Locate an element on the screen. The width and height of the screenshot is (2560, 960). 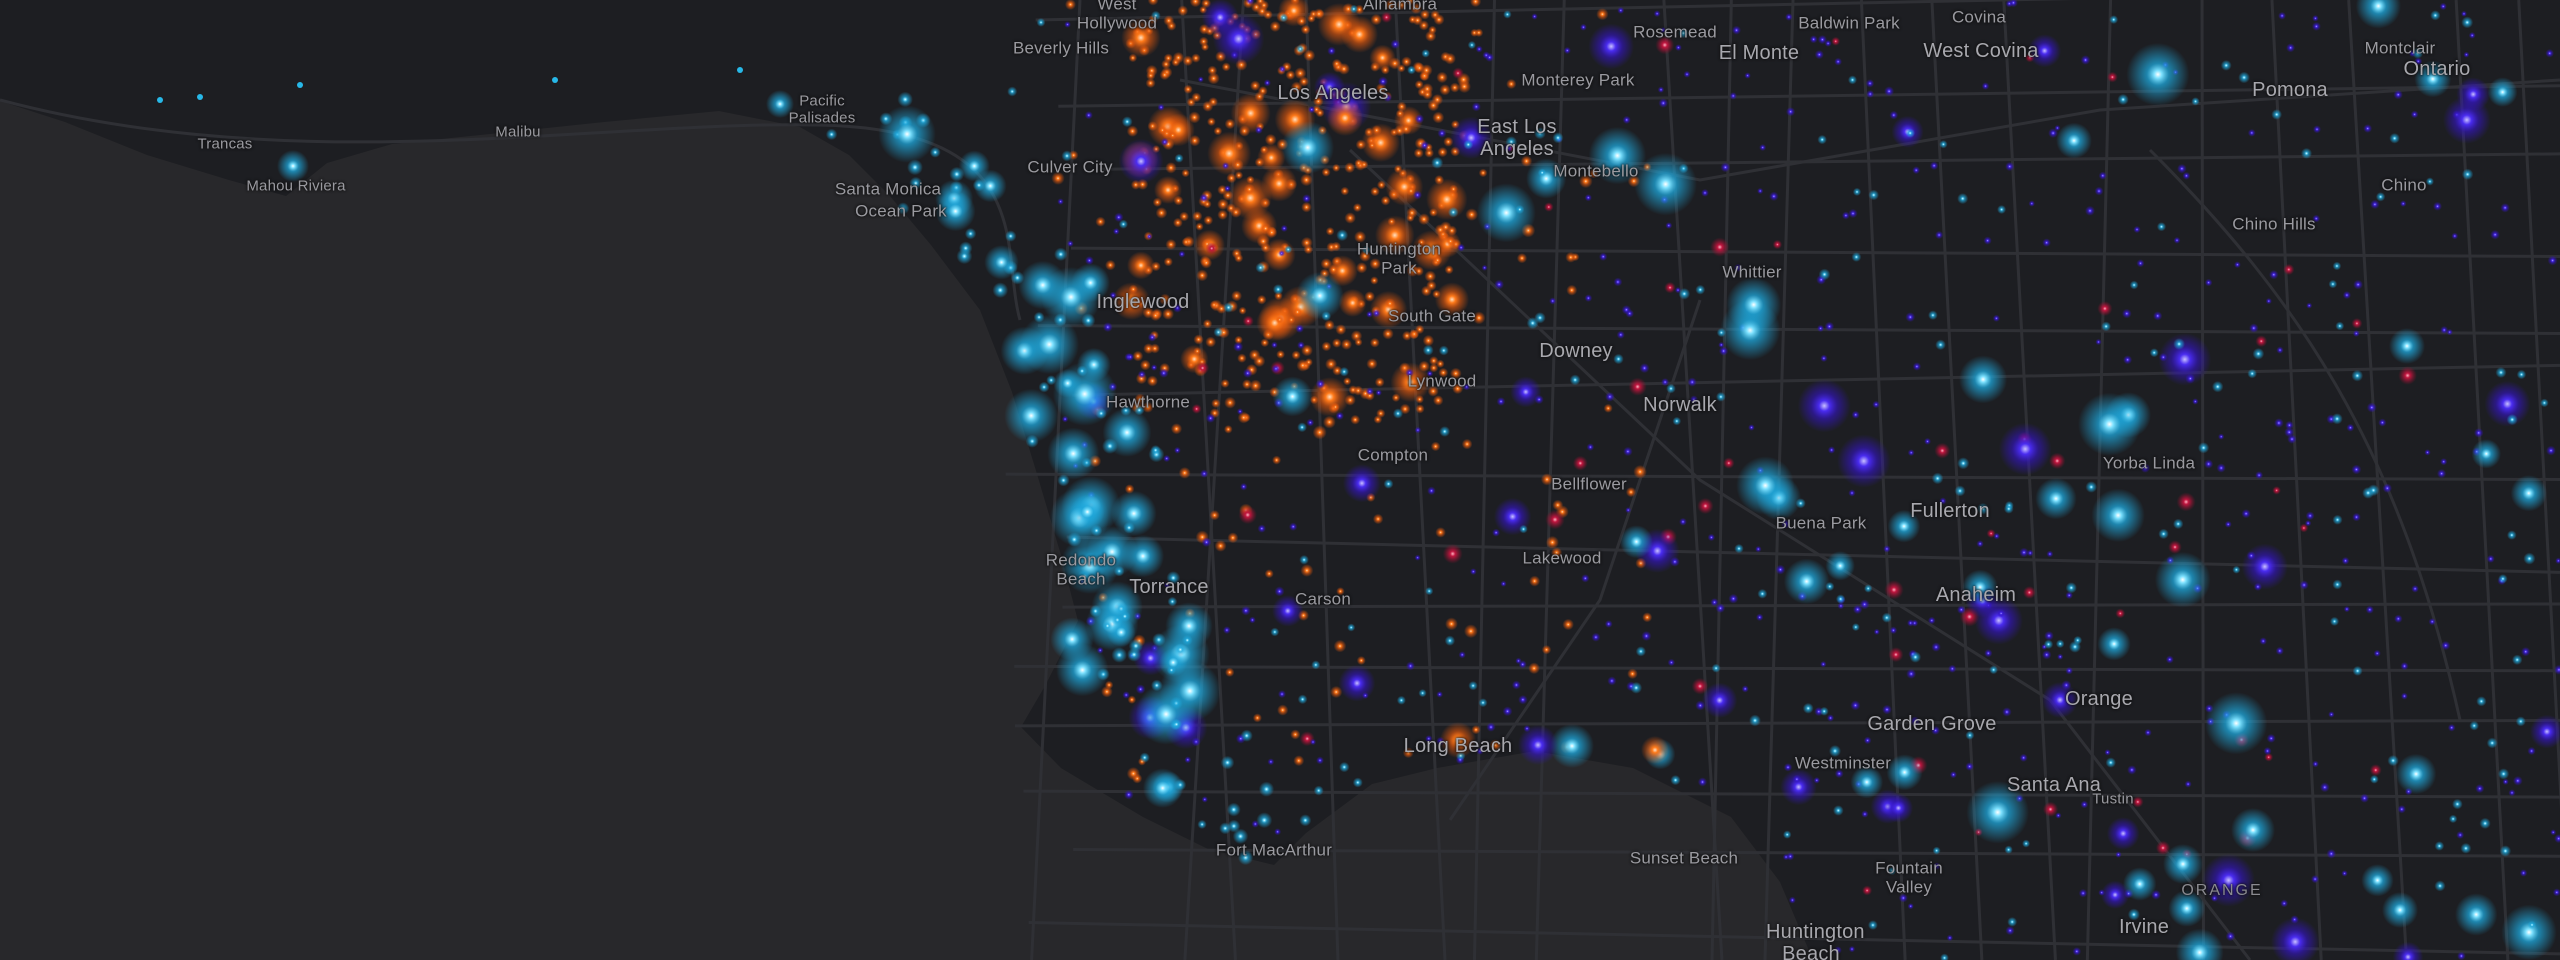
place-label-redondo-beach: Redondo Beach is located at coordinates (1081, 569).